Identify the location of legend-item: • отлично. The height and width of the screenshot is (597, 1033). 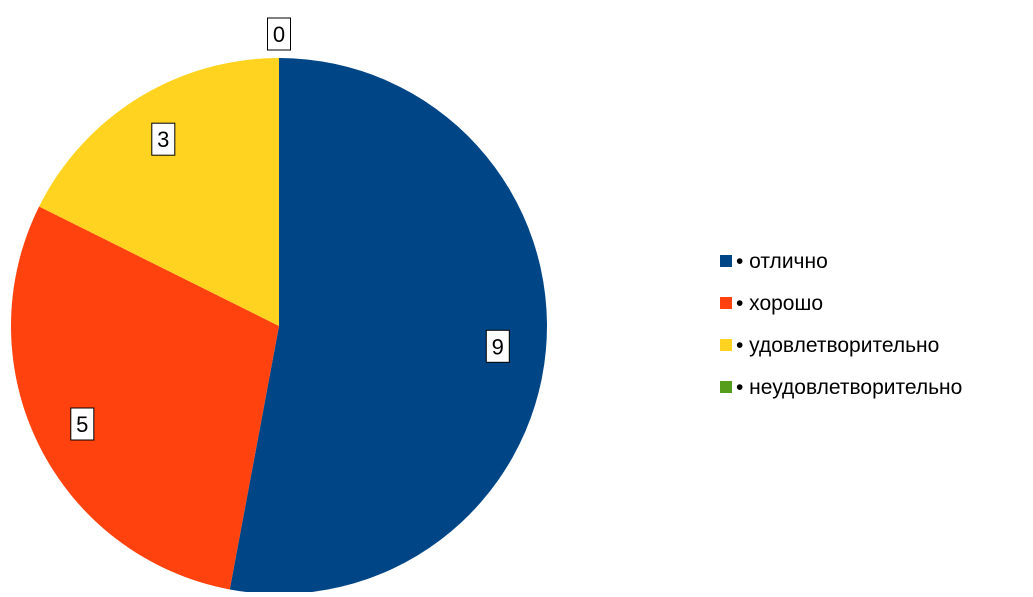
(774, 261).